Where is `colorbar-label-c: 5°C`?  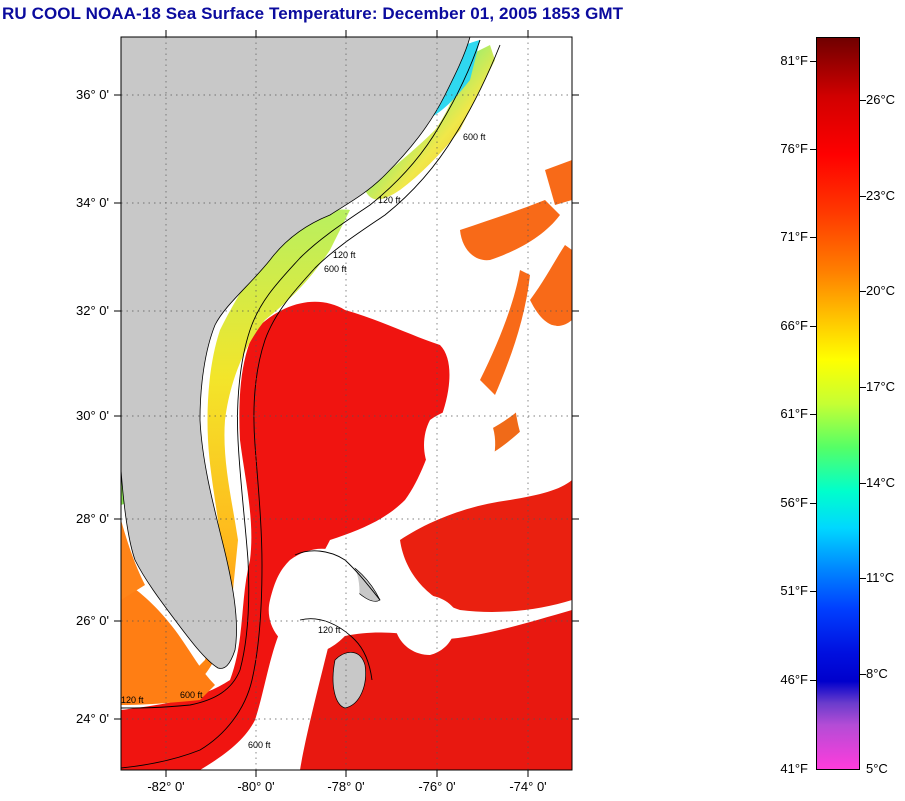 colorbar-label-c: 5°C is located at coordinates (877, 768).